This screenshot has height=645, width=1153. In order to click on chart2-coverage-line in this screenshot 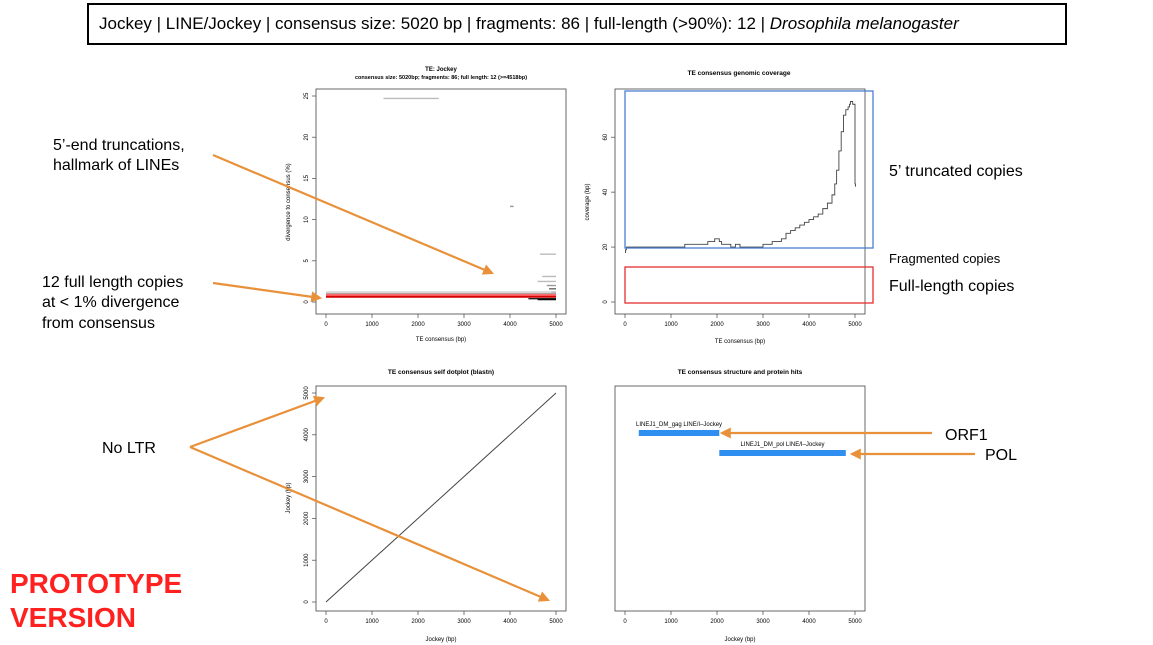, I will do `click(740, 177)`.